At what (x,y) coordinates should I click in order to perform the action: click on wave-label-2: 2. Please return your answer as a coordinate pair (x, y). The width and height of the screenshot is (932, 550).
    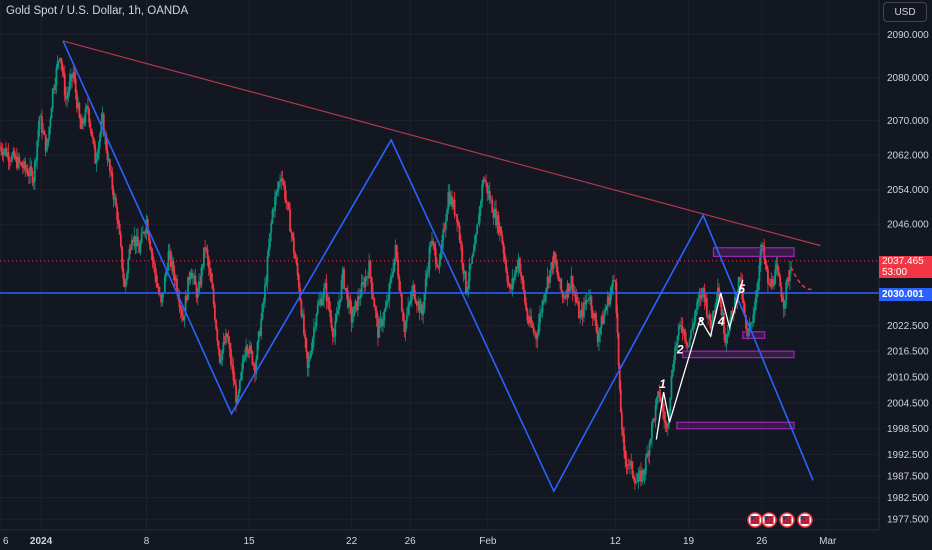
    Looking at the image, I should click on (680, 349).